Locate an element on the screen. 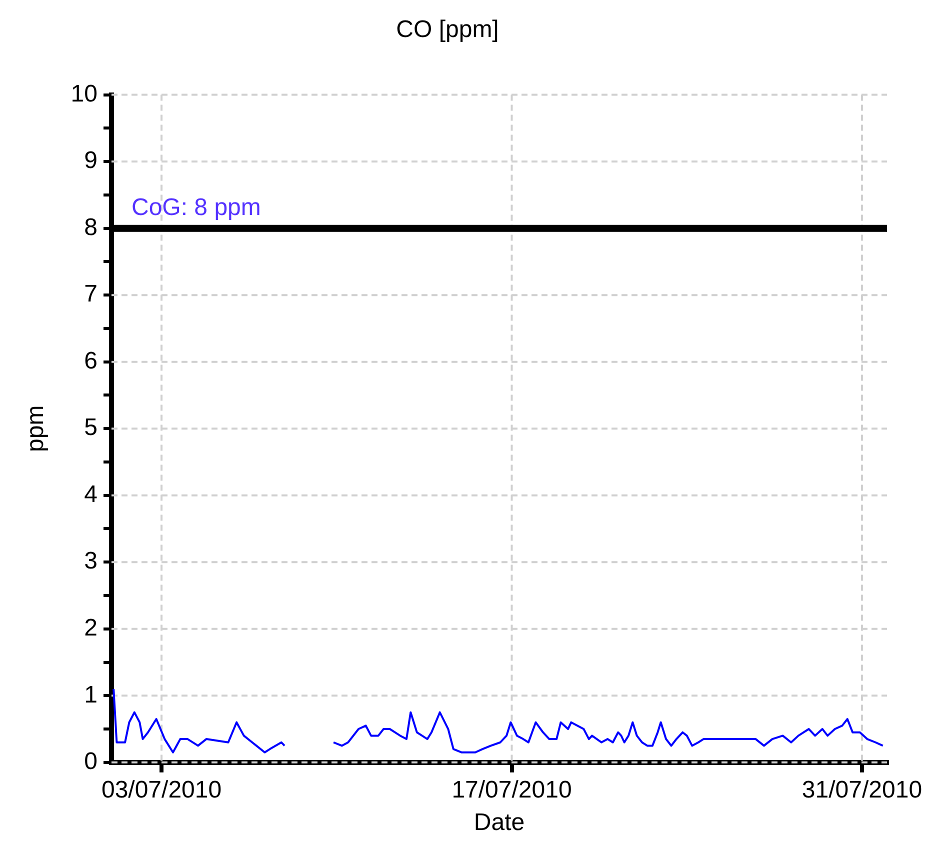 Image resolution: width=947 pixels, height=848 pixels. y-tick-label: 4 is located at coordinates (91, 494).